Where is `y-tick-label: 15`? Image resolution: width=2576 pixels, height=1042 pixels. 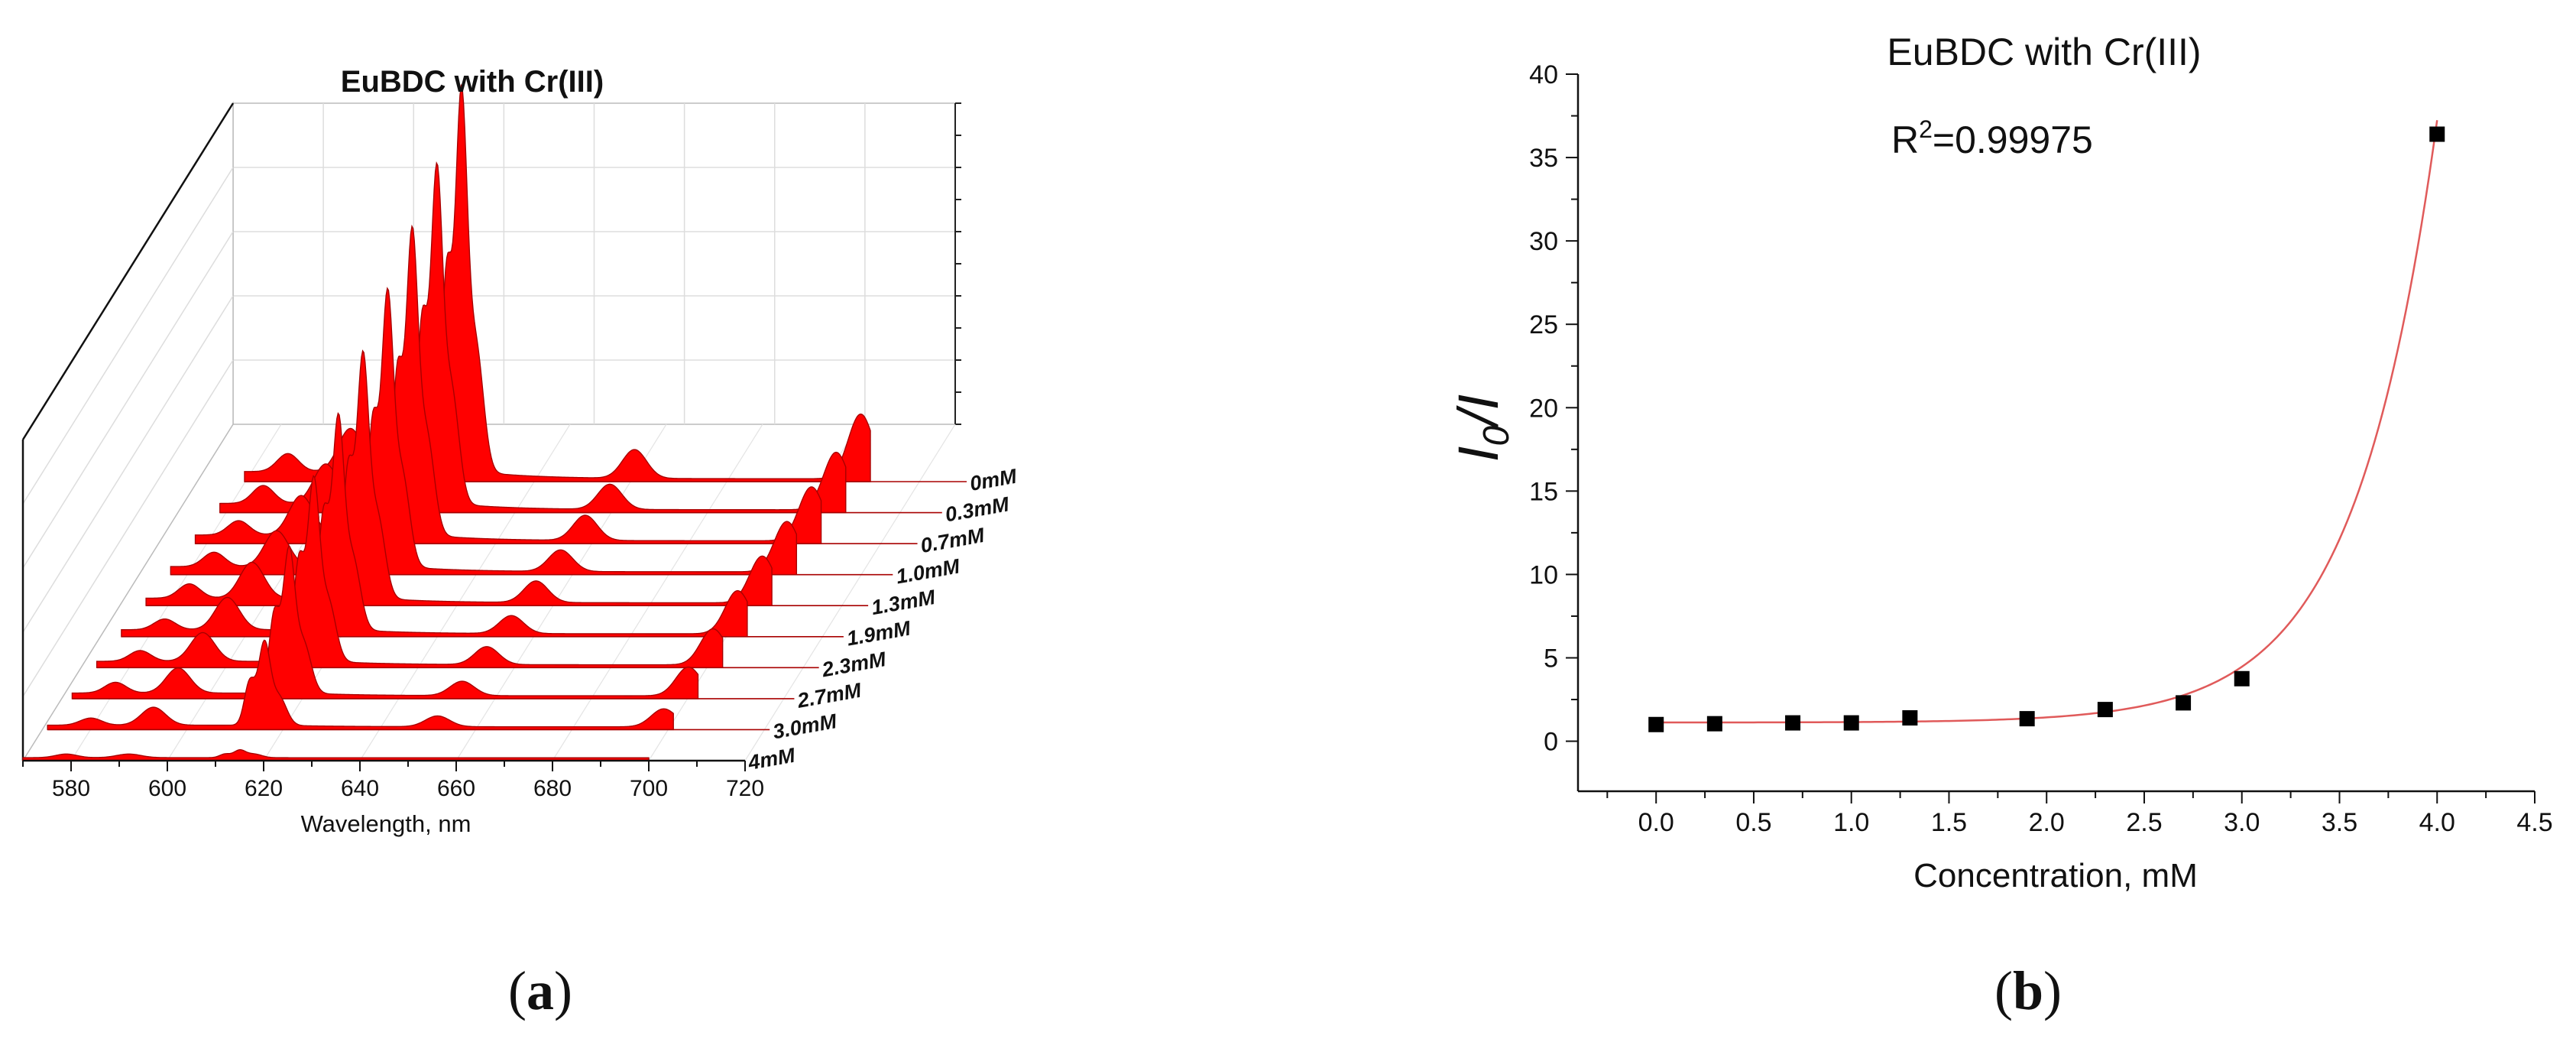 y-tick-label: 15 is located at coordinates (1544, 491).